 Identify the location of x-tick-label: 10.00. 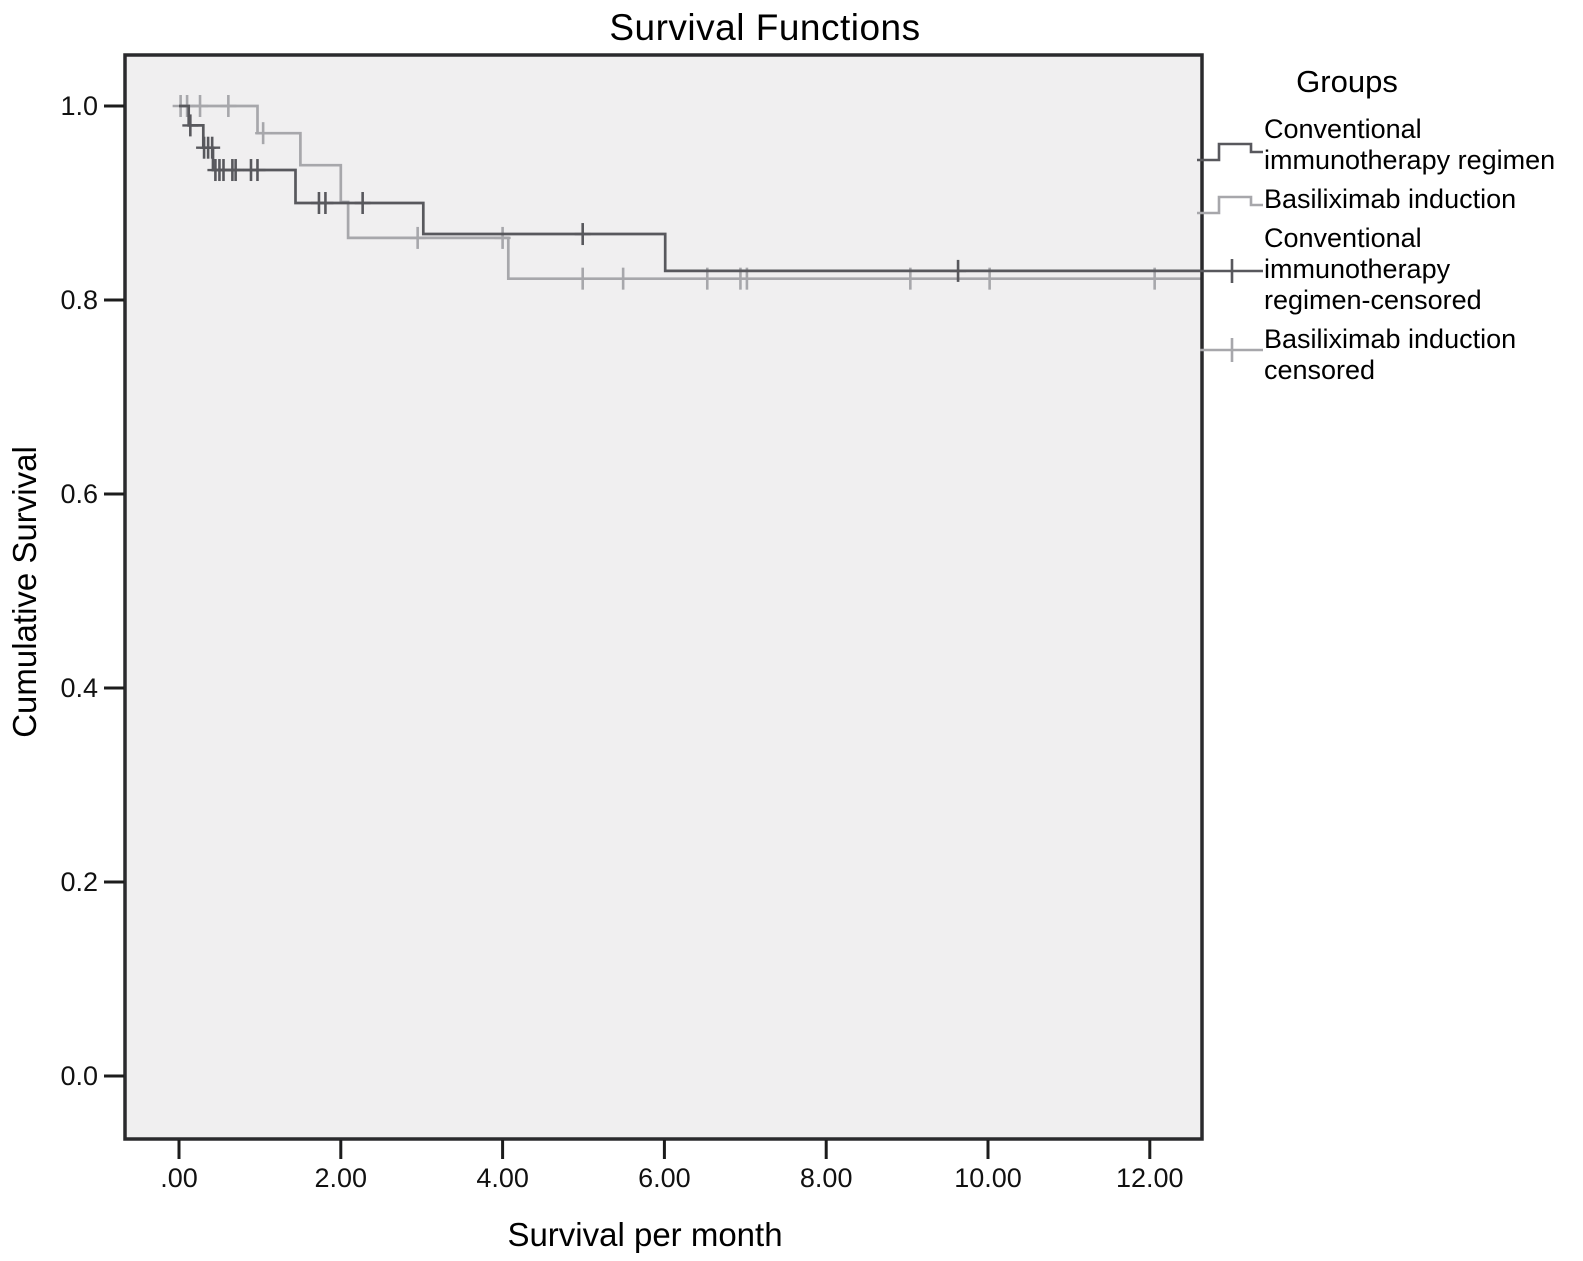
(988, 1178).